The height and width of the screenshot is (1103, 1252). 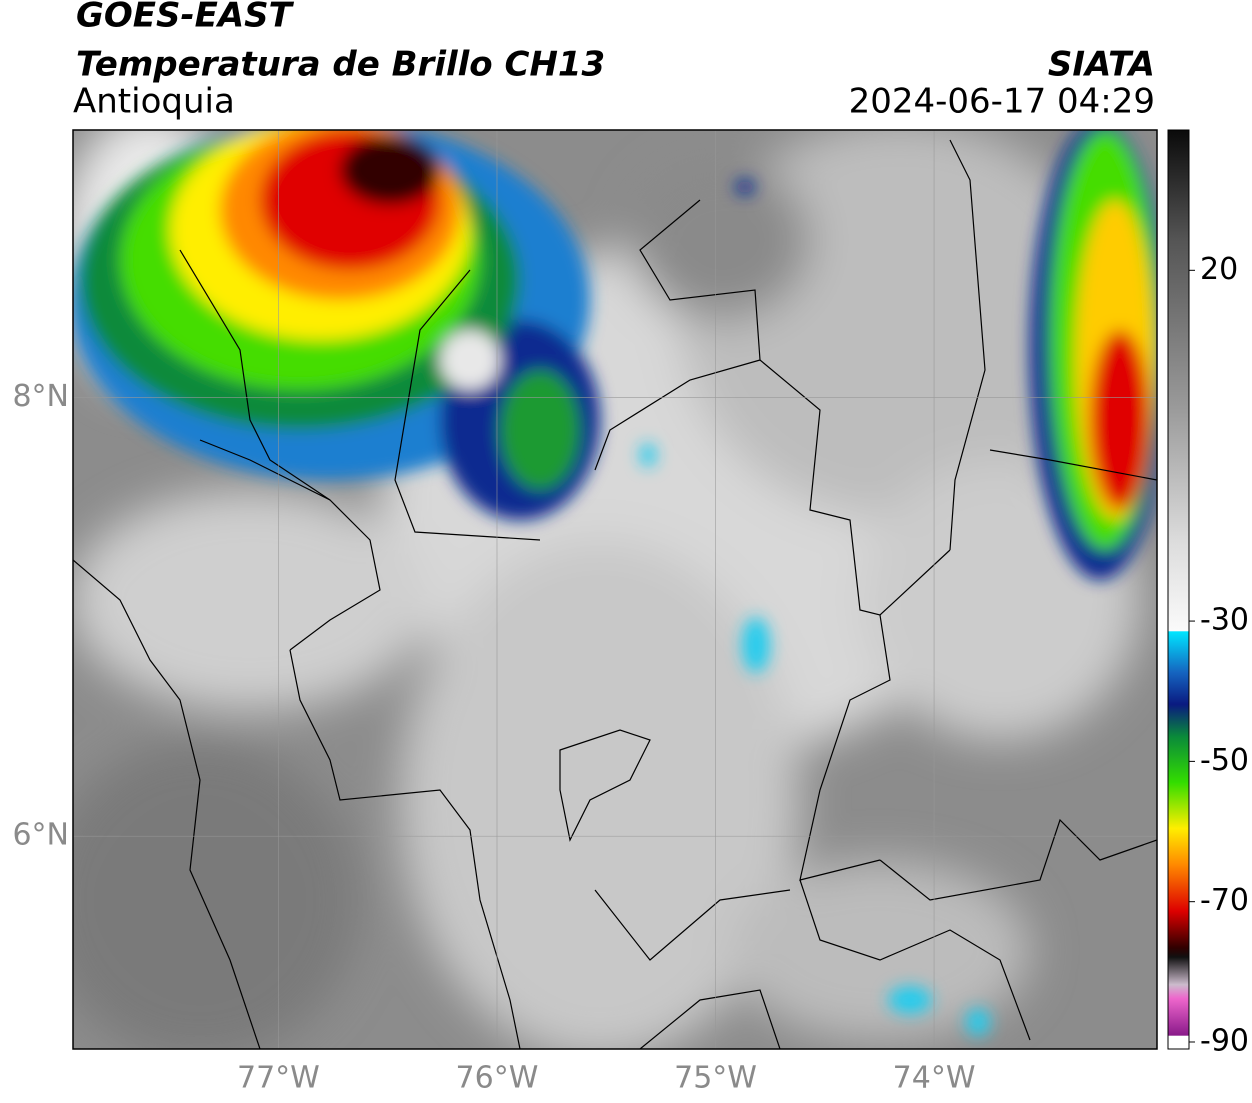 What do you see at coordinates (715, 1078) in the screenshot?
I see `lon-tick-label: 75°W` at bounding box center [715, 1078].